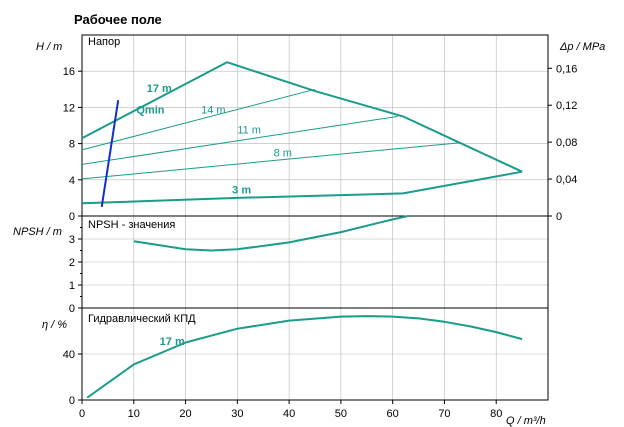 This screenshot has width=624, height=427. I want to click on right-y-tick-label: 0,08, so click(566, 143).